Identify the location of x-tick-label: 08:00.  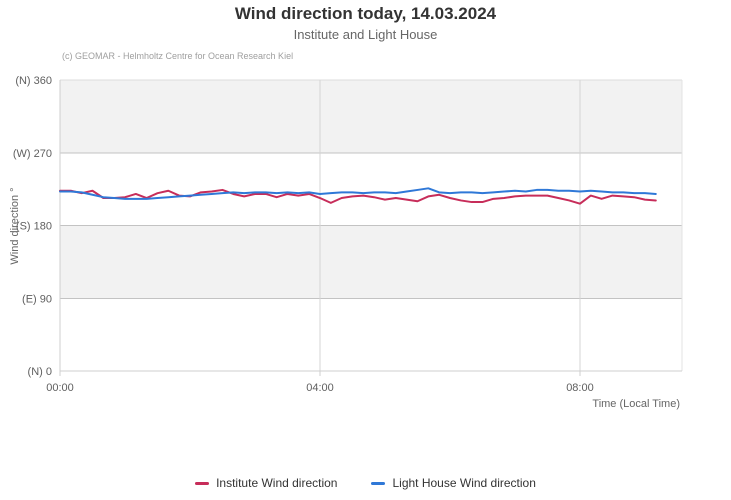
(580, 388).